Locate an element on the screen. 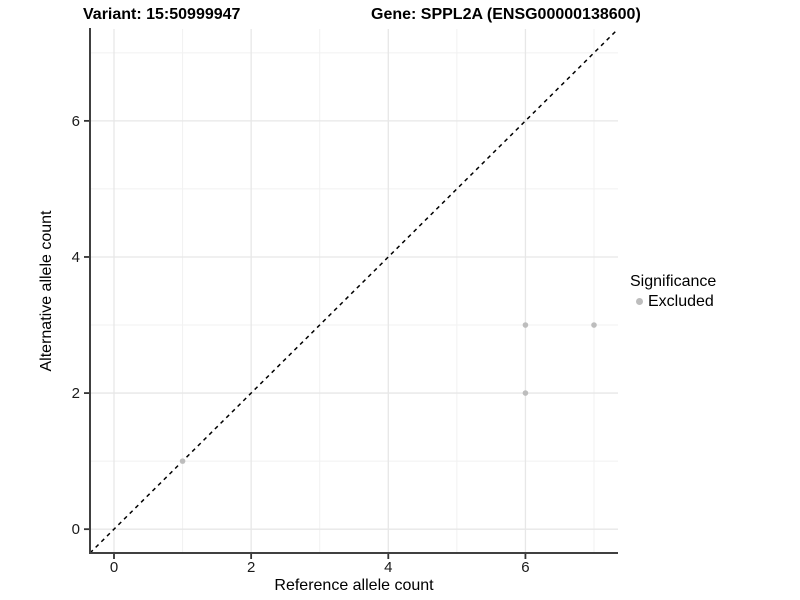  y-axis-tick-label: 6 is located at coordinates (76, 121).